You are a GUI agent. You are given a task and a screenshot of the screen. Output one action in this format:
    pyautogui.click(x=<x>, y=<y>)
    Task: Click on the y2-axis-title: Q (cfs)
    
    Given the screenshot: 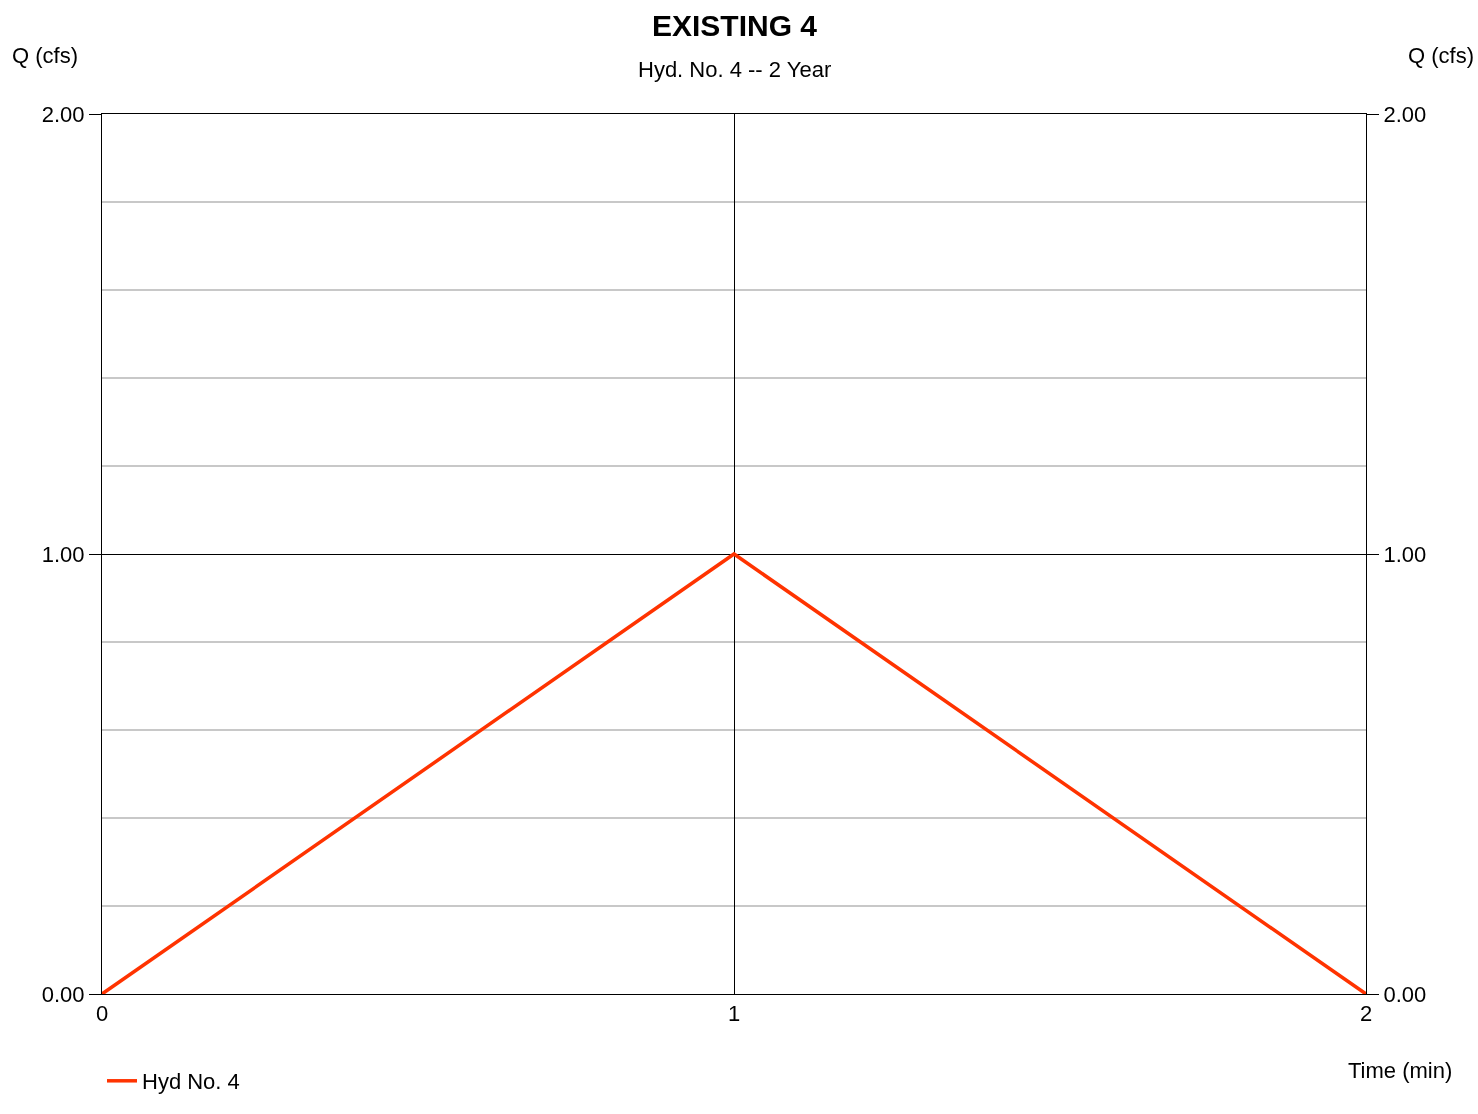 What is the action you would take?
    pyautogui.click(x=1441, y=55)
    